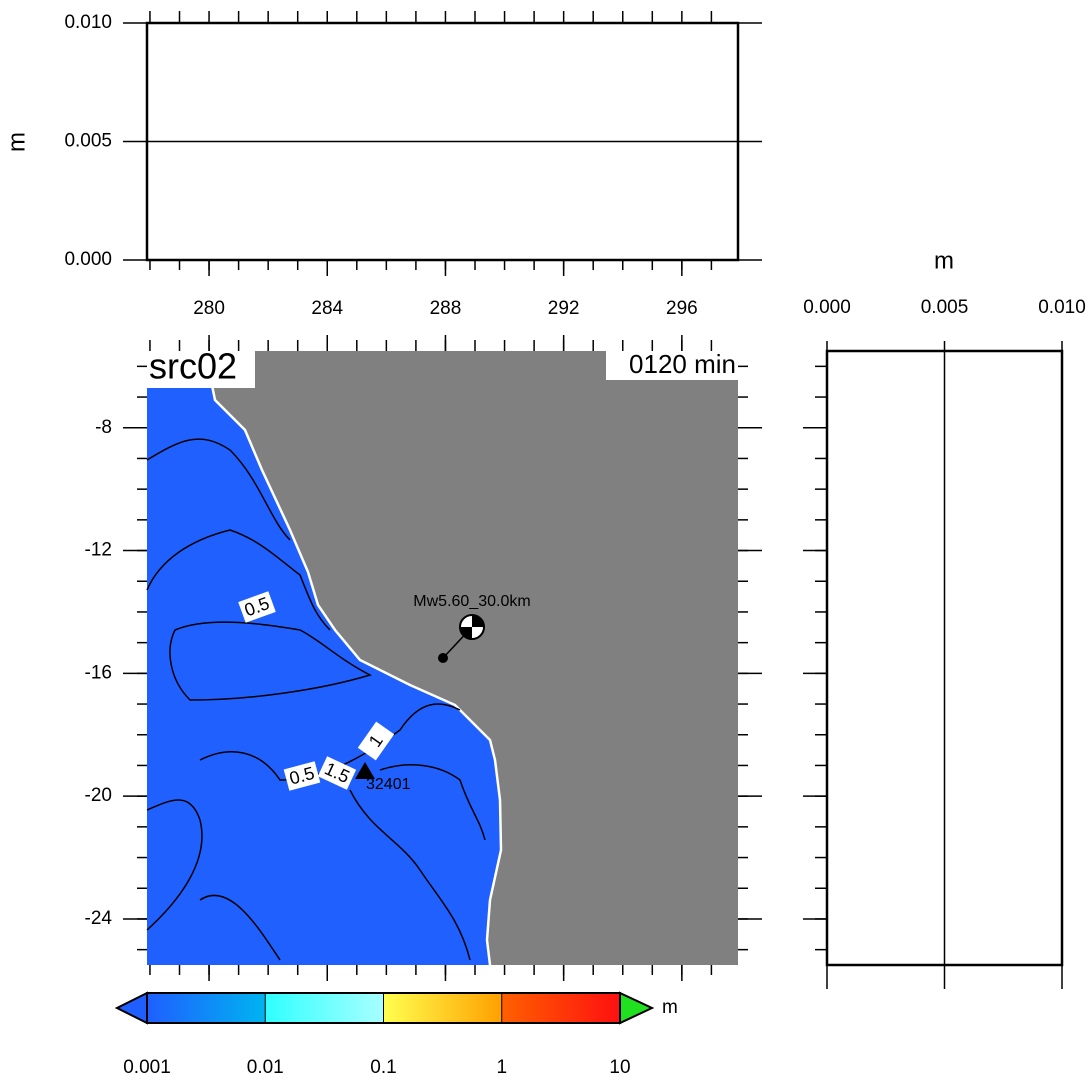  I want to click on colorbar-tick-label: 1, so click(501, 1067).